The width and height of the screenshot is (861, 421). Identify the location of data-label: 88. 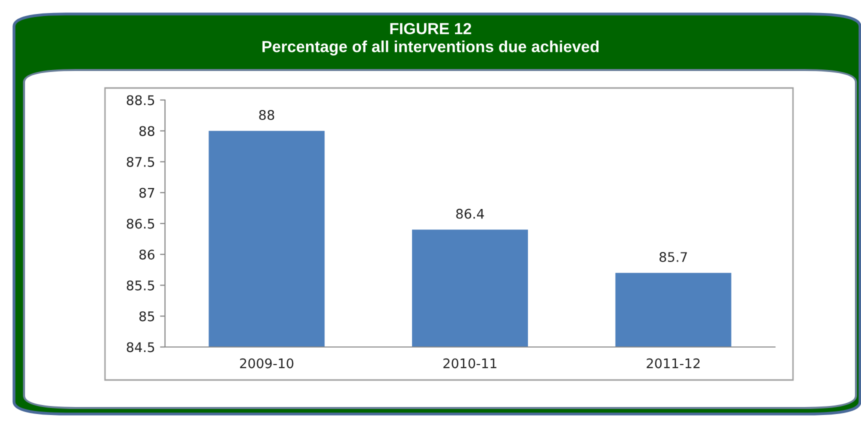
(266, 115).